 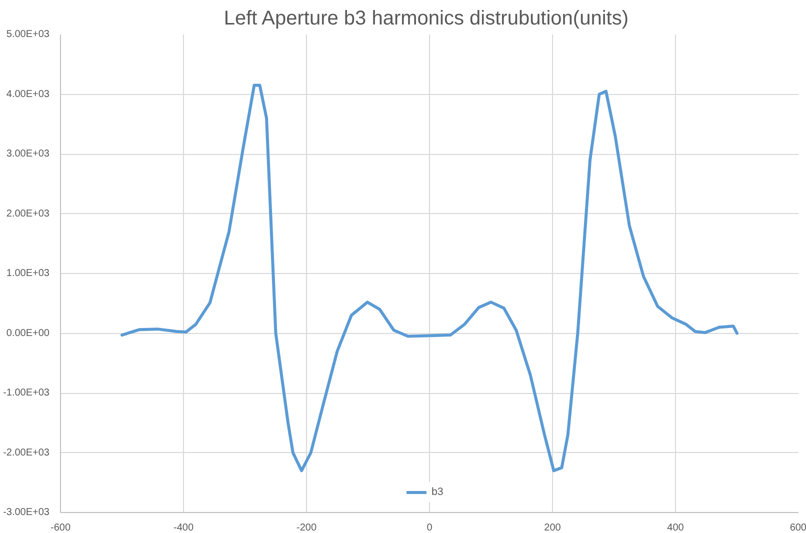 What do you see at coordinates (26, 452) in the screenshot?
I see `y-tick-label: -2.00E+03` at bounding box center [26, 452].